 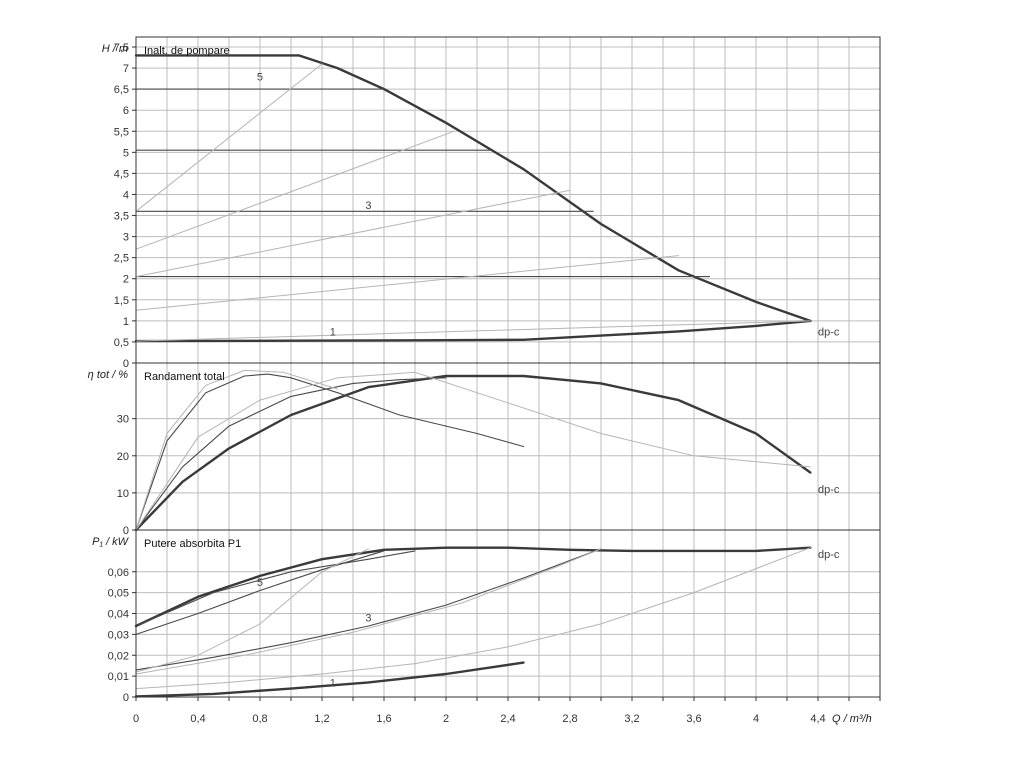 What do you see at coordinates (108, 375) in the screenshot?
I see `y-axis-label: η tot / %` at bounding box center [108, 375].